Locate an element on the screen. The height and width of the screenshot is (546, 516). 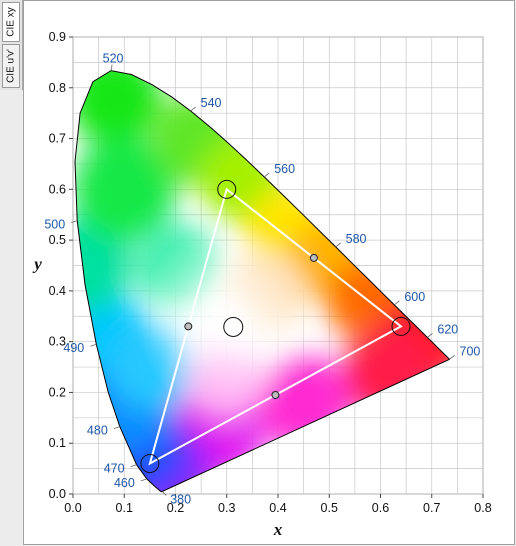
wavelength-label: 480 is located at coordinates (97, 431).